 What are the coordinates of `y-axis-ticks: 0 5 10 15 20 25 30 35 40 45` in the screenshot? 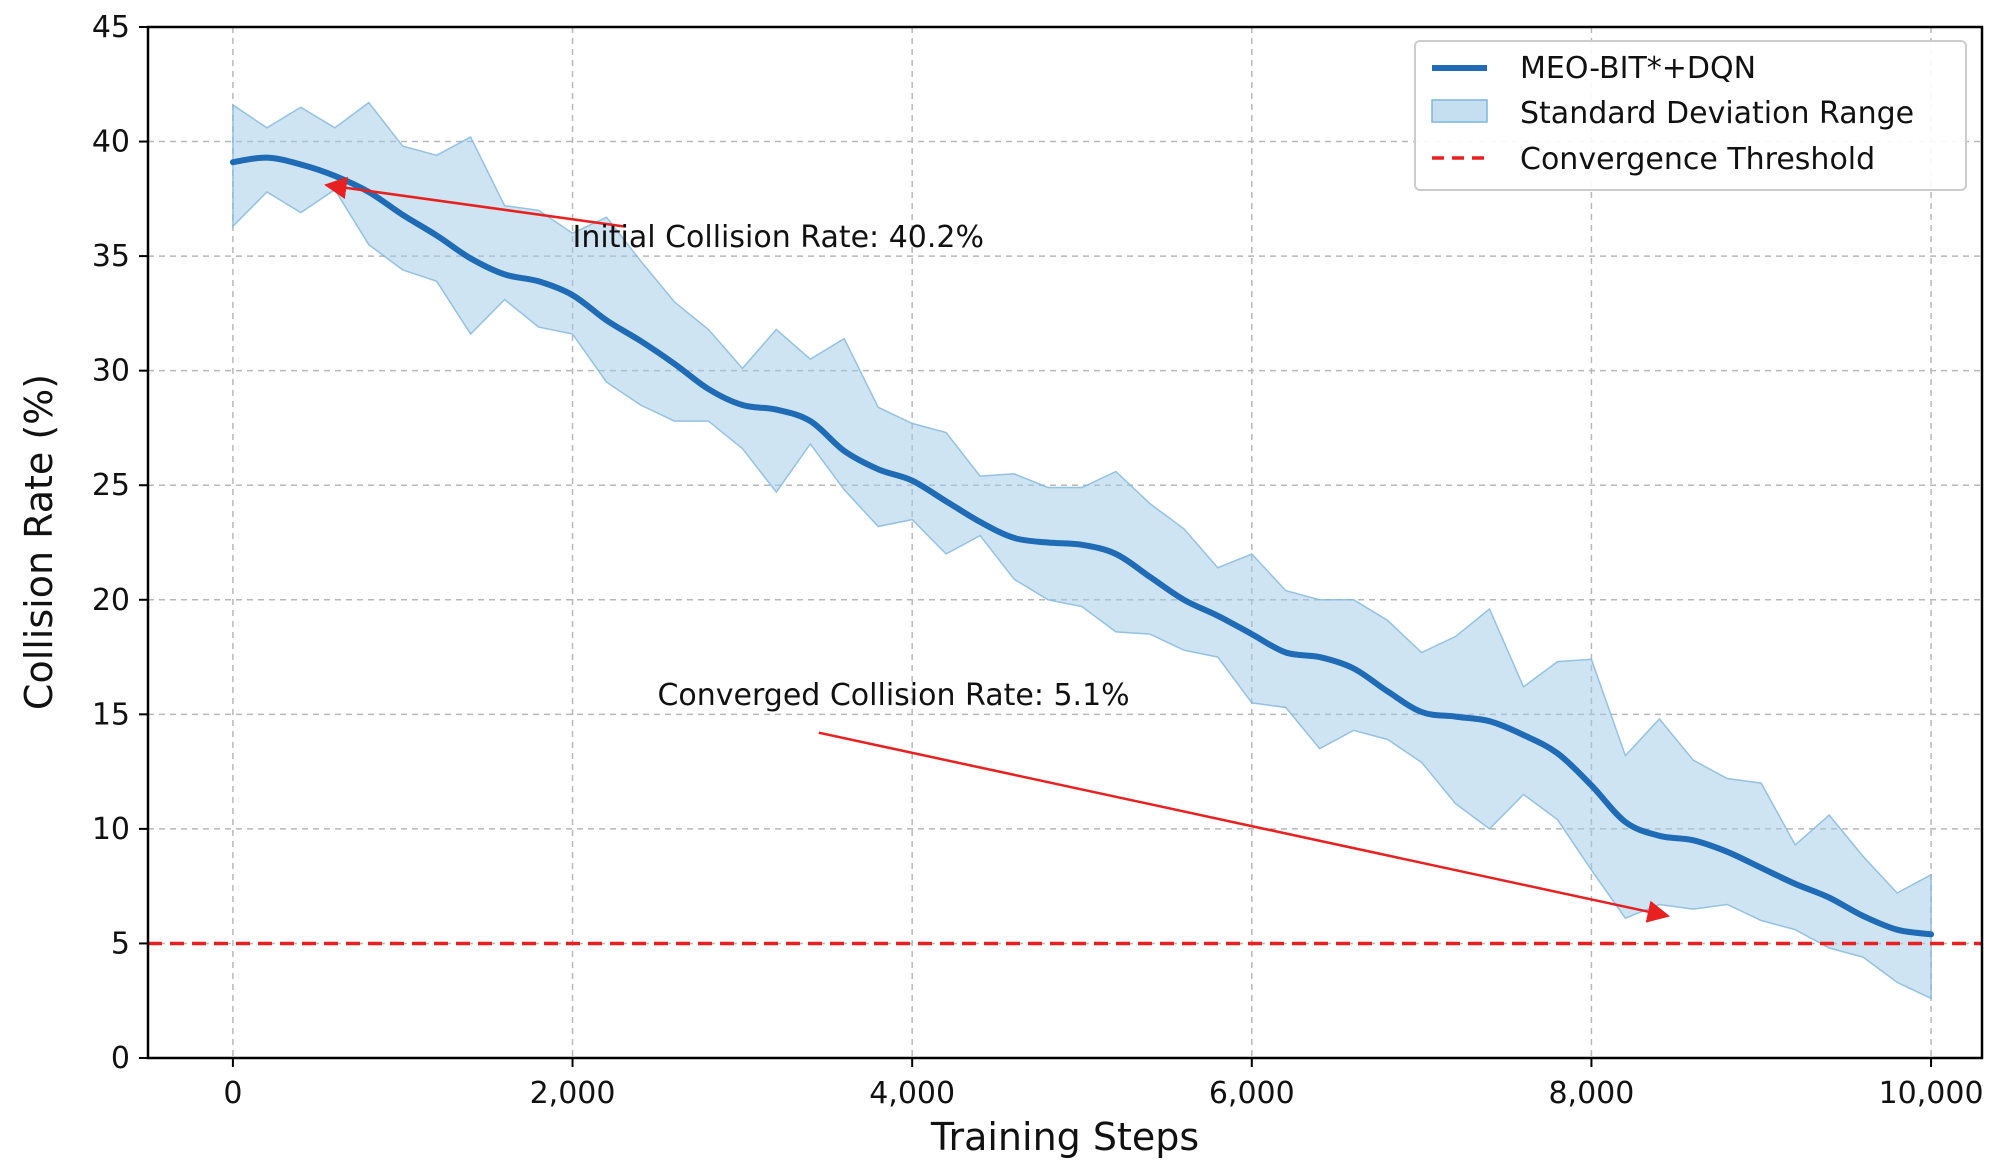 It's located at (120, 543).